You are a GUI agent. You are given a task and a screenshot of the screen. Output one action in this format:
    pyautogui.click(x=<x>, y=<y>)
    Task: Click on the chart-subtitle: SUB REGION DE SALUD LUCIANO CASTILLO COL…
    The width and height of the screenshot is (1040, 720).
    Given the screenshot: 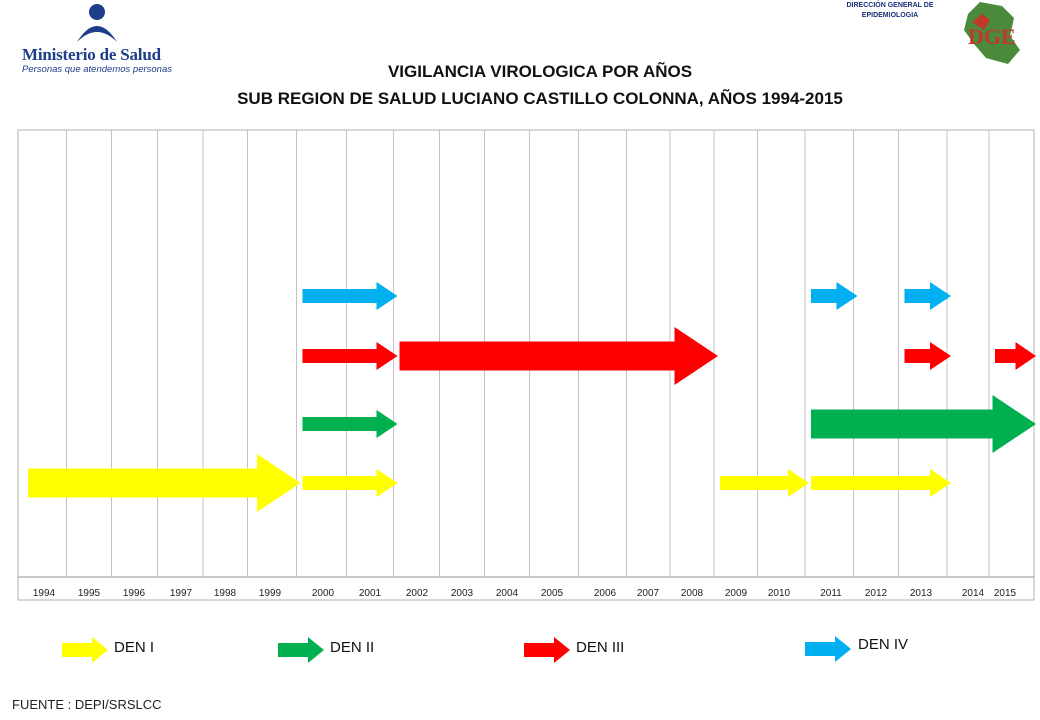 What is the action you would take?
    pyautogui.click(x=540, y=98)
    